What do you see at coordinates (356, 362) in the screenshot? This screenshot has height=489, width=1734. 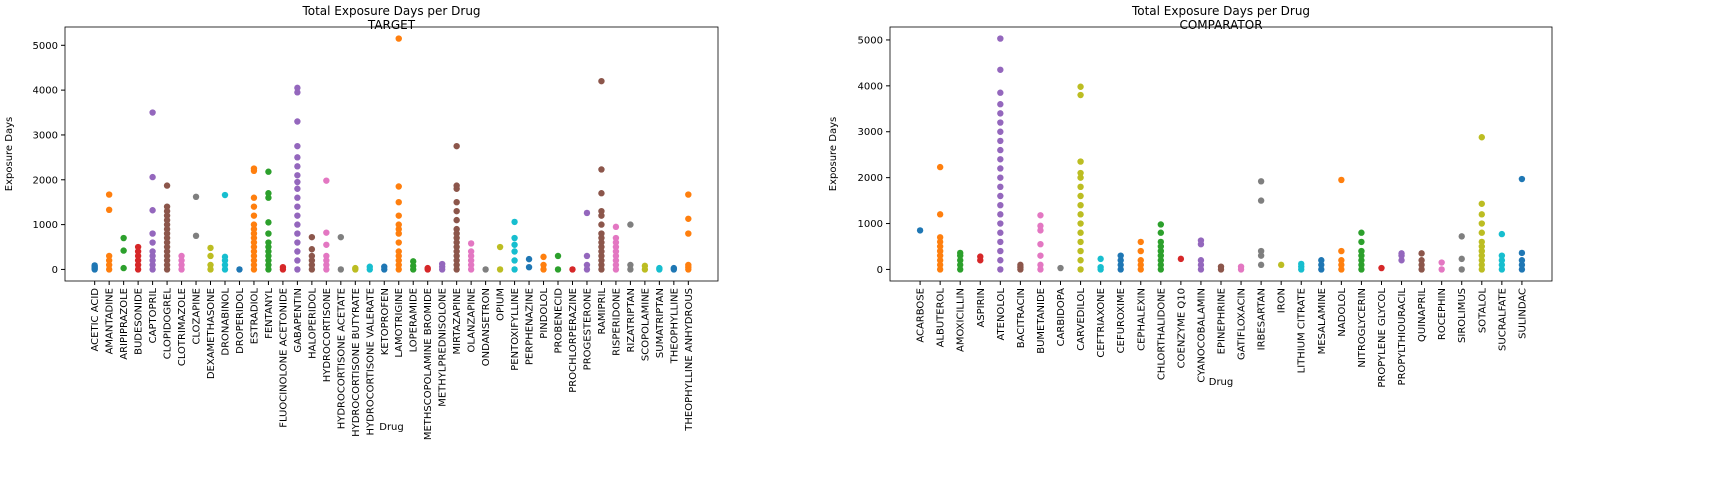 I see `x-tick-label: HYDROCORTISONE BUTYRATE` at bounding box center [356, 362].